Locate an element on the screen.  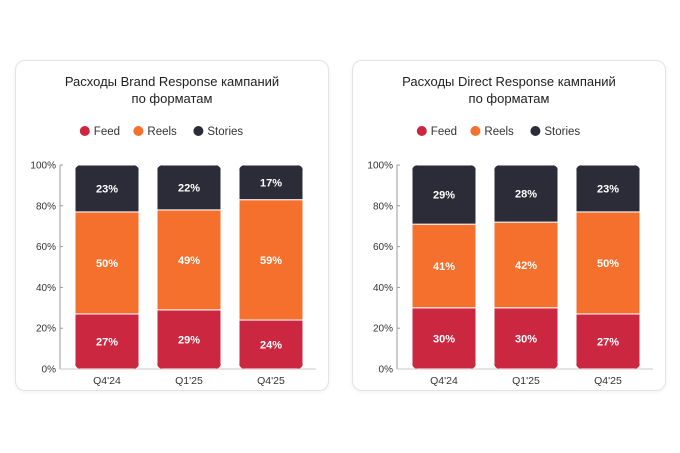
data-label-reels: 49% is located at coordinates (189, 261).